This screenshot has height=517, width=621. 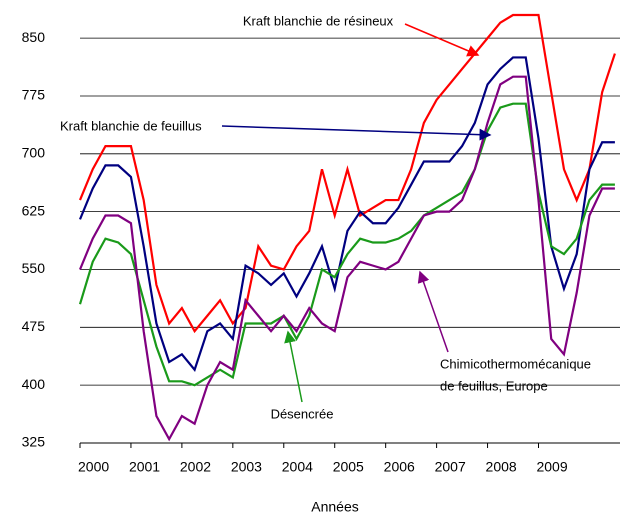 I want to click on x-tick-label: 2004, so click(x=297, y=467).